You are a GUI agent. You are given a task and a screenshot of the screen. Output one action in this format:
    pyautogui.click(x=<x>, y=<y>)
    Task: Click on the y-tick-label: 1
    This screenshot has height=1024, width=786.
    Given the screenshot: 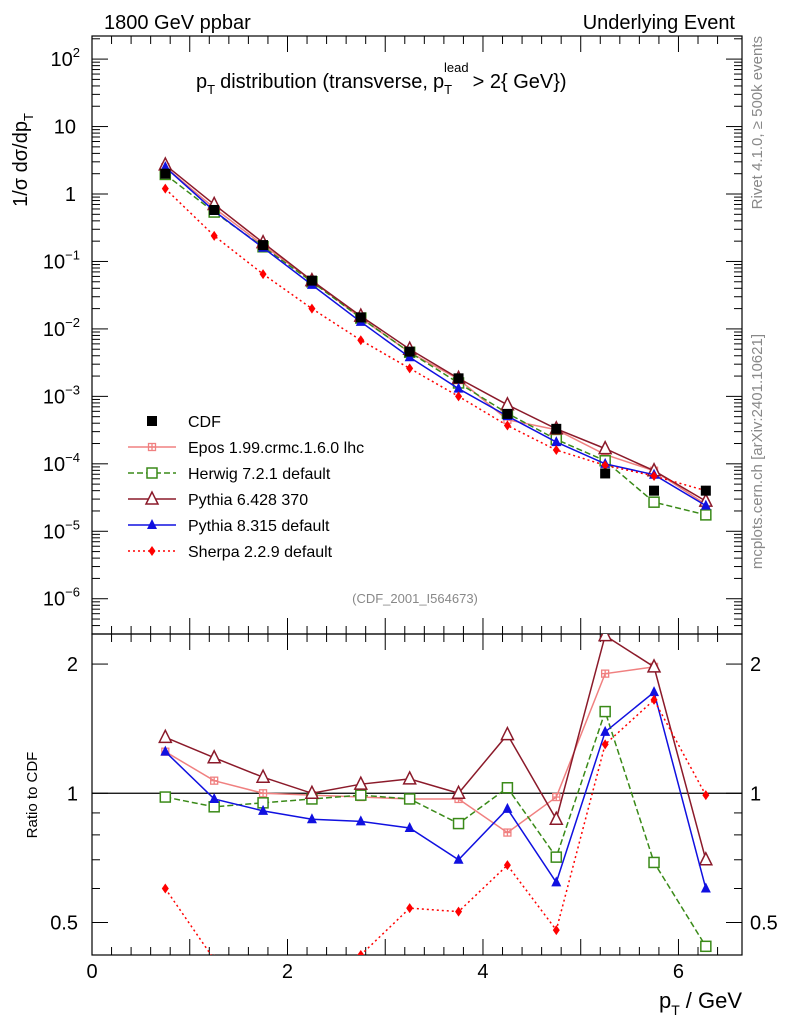 What is the action you would take?
    pyautogui.click(x=70, y=195)
    